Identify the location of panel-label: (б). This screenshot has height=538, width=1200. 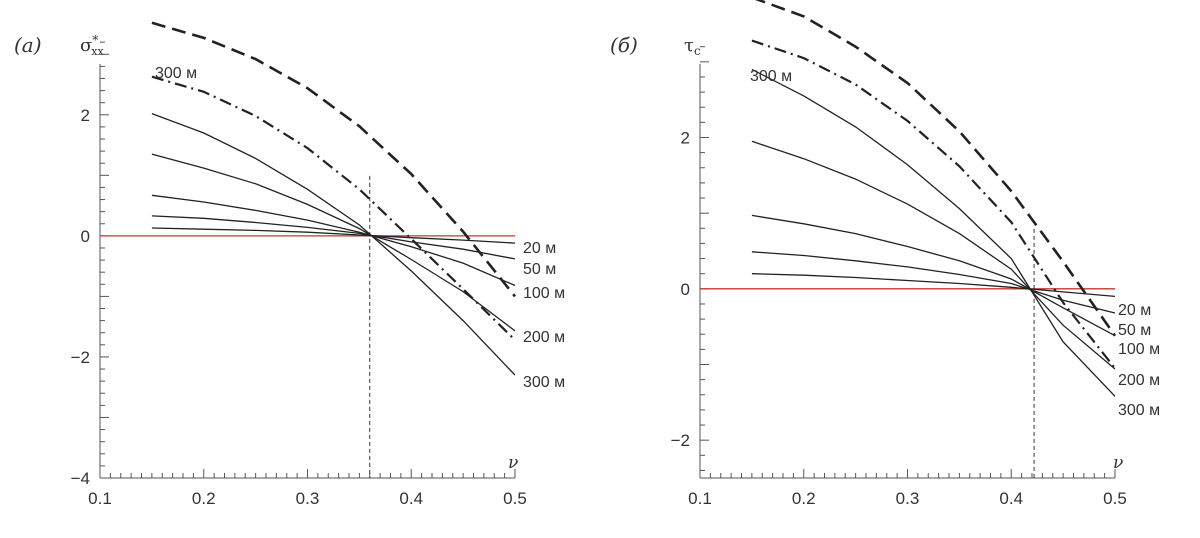
(624, 45).